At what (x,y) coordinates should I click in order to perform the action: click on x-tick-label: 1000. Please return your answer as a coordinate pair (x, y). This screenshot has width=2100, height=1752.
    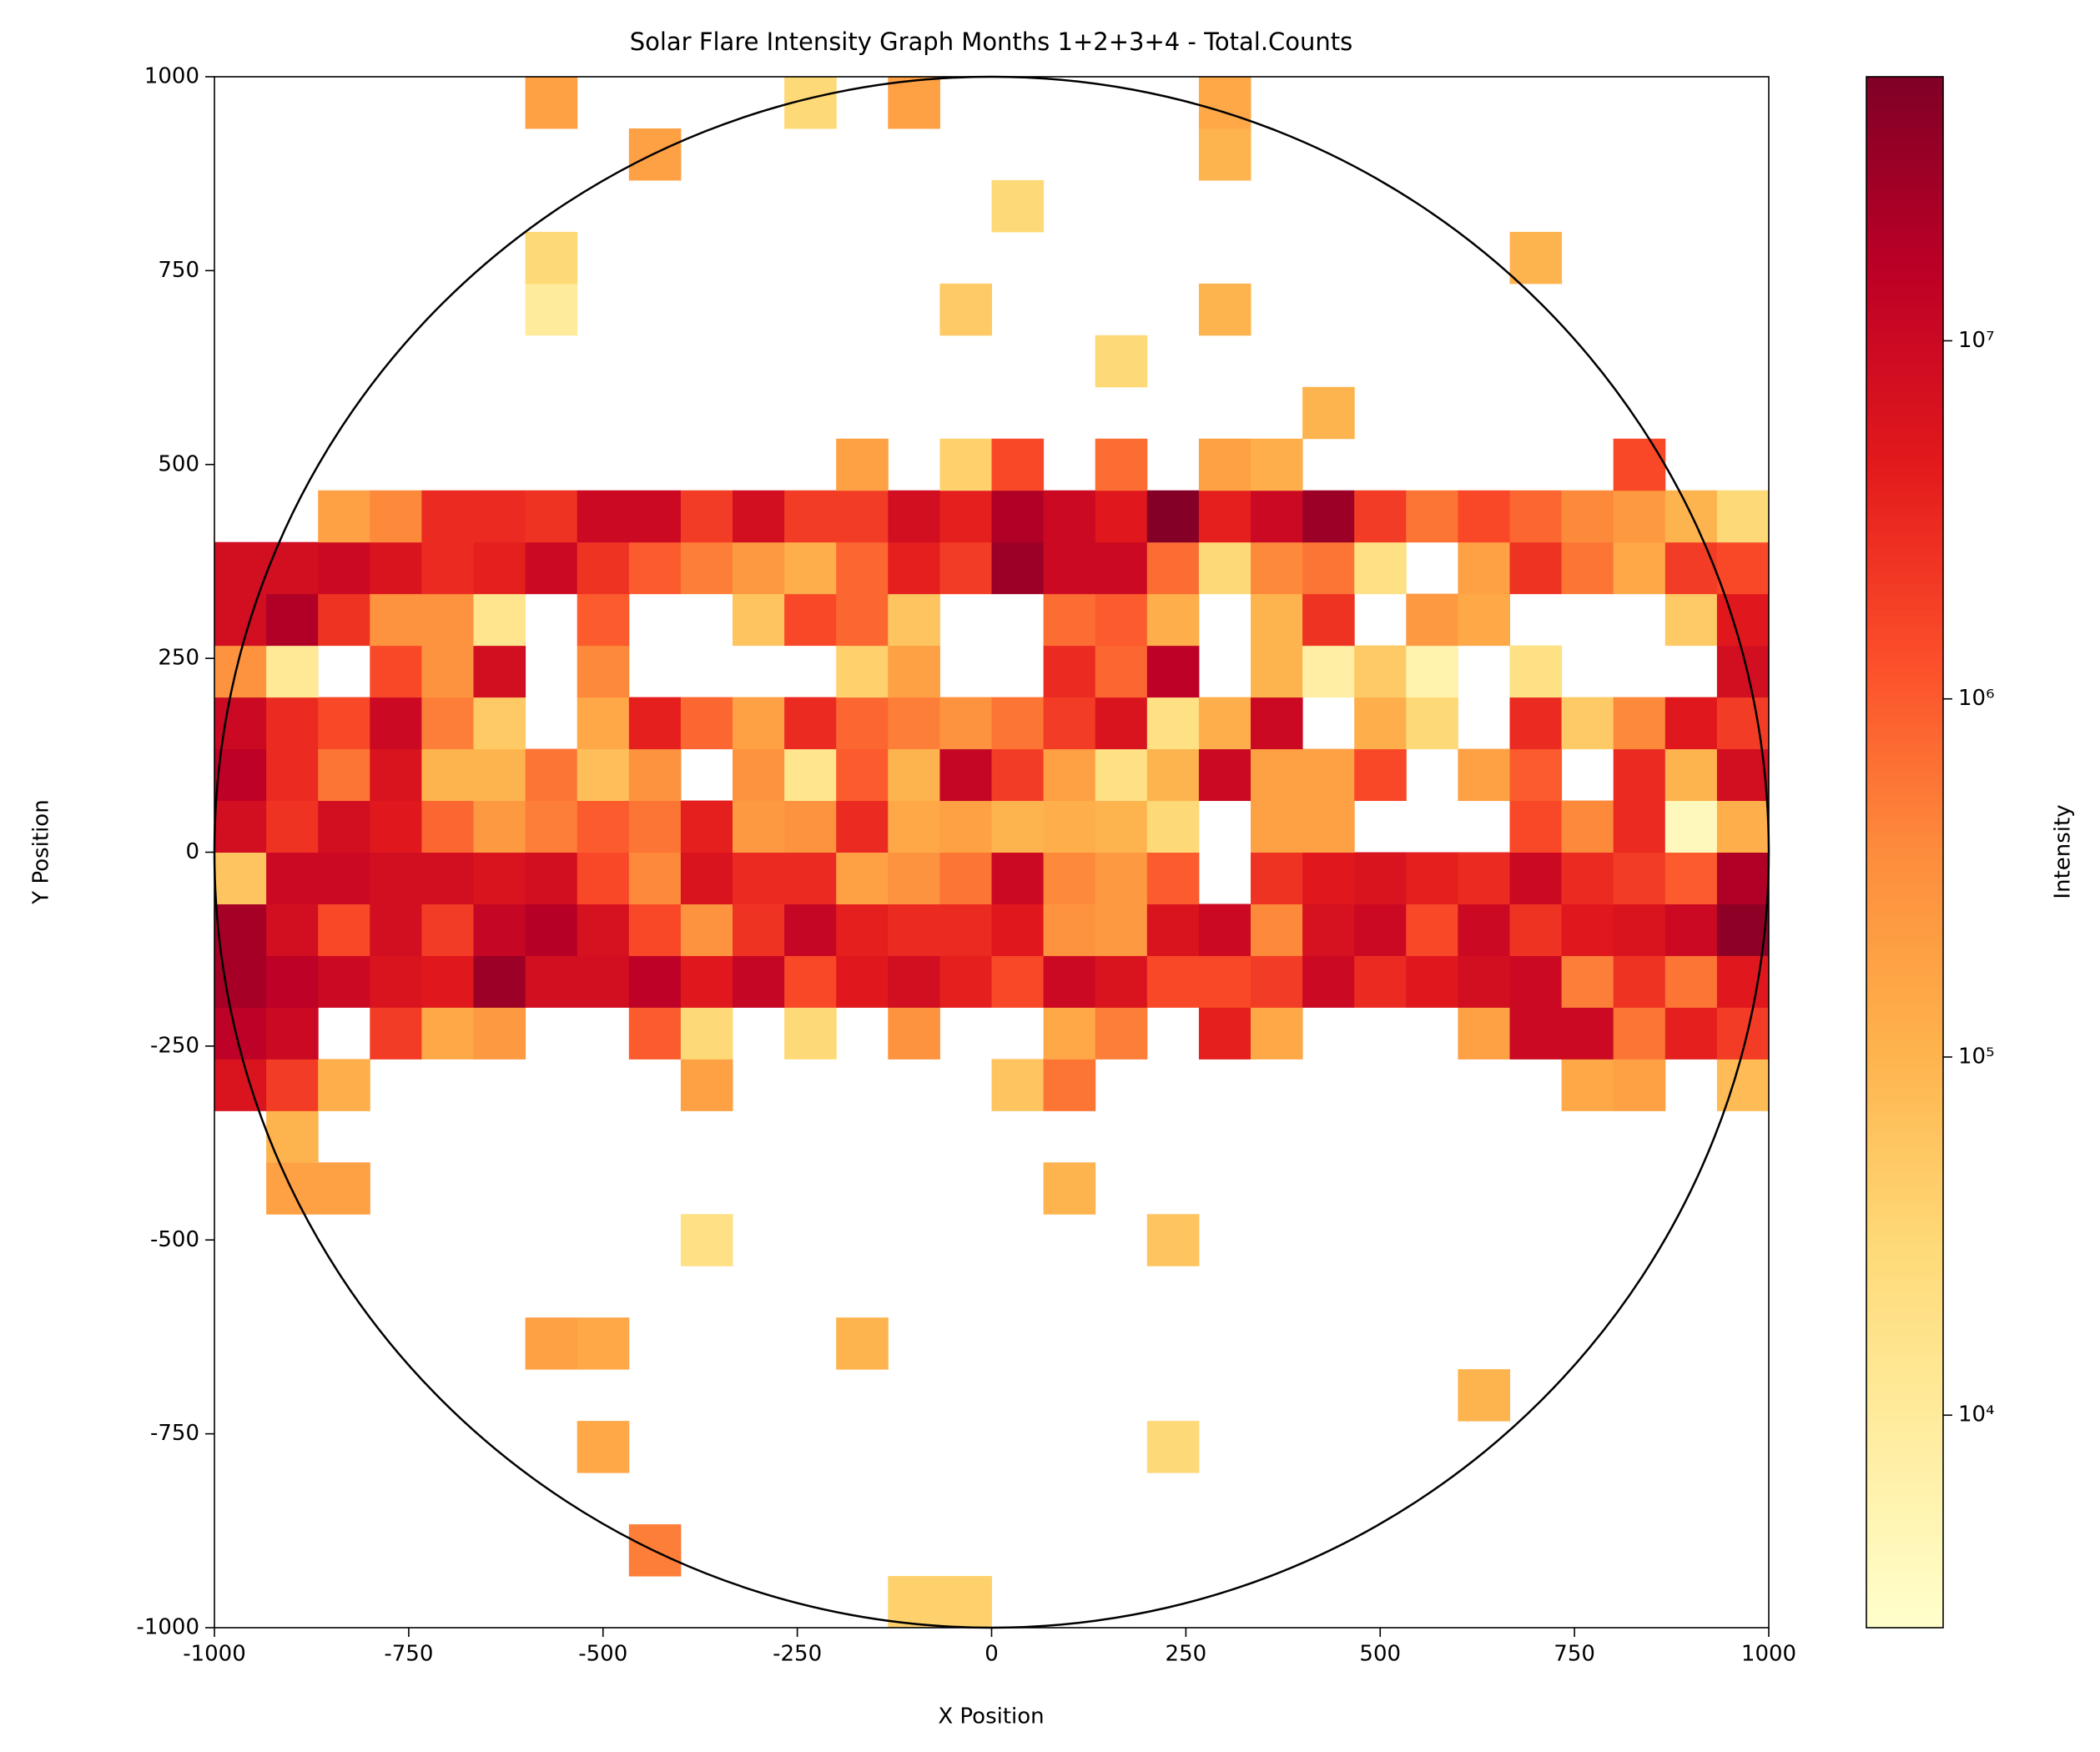
    Looking at the image, I should click on (1768, 1654).